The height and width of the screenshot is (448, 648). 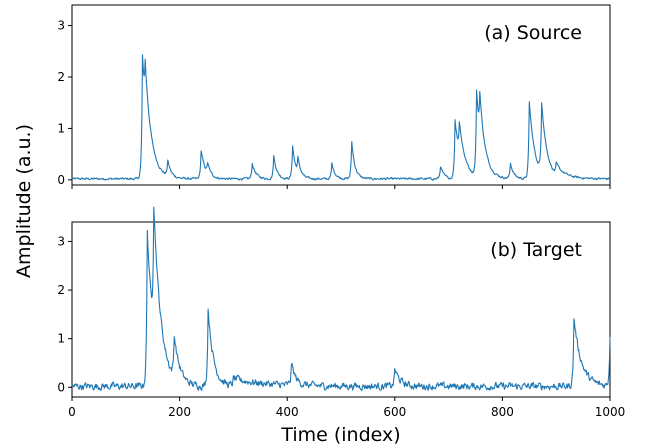 I want to click on x-tick-label: 600, so click(x=394, y=412).